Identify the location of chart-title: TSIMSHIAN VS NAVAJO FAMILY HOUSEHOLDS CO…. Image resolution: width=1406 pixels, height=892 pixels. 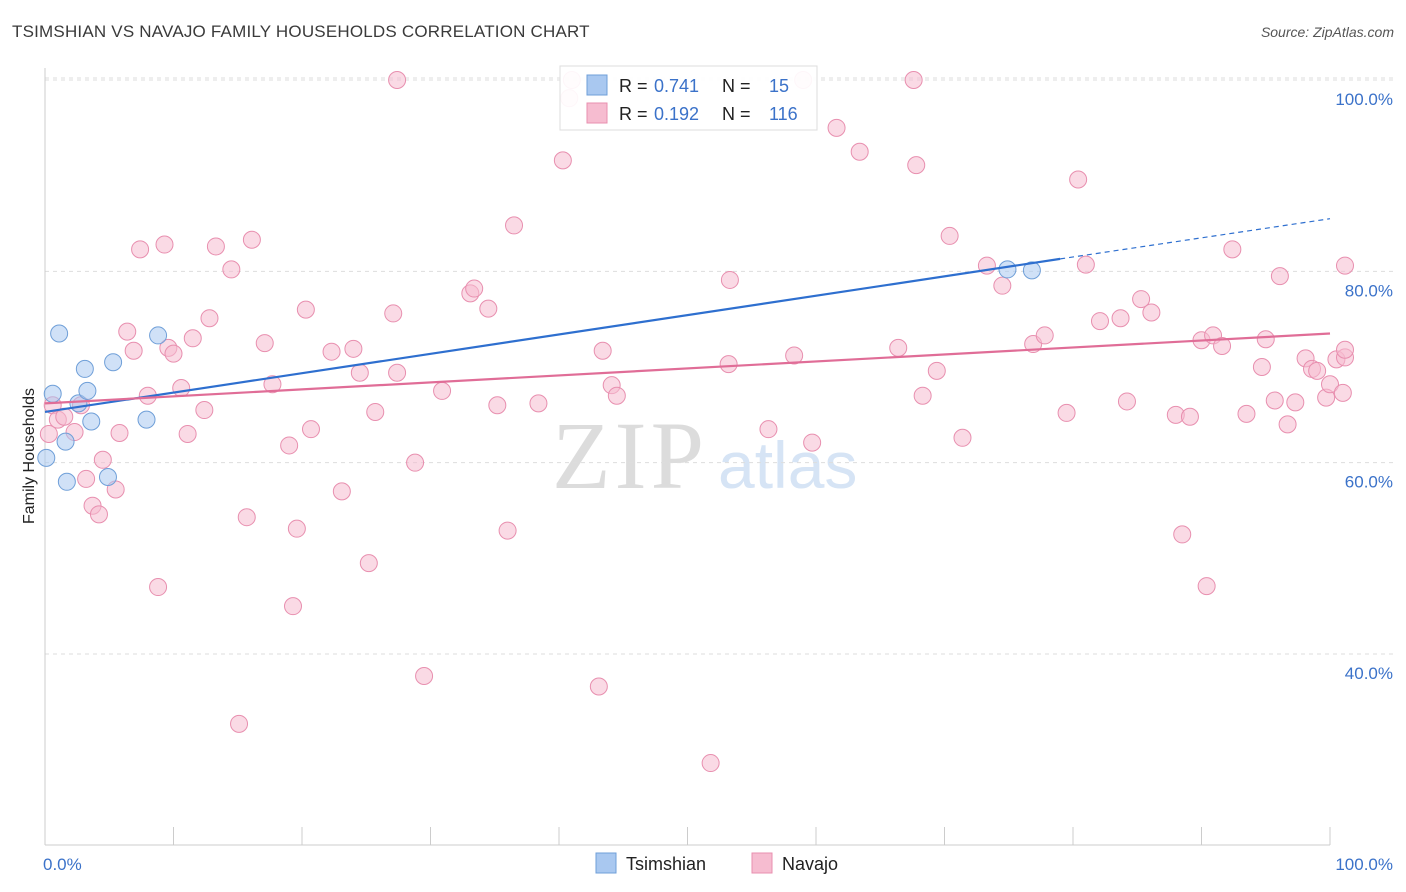
(301, 31).